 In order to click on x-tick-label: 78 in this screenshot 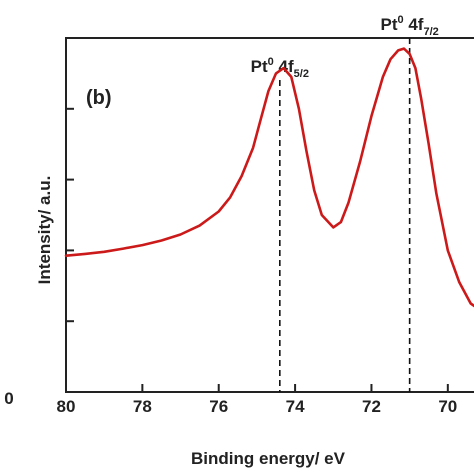, I will do `click(142, 406)`.